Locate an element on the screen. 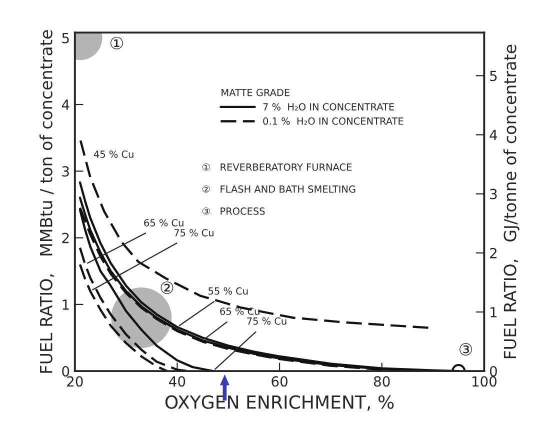  x-tick-label: 60 is located at coordinates (280, 381).